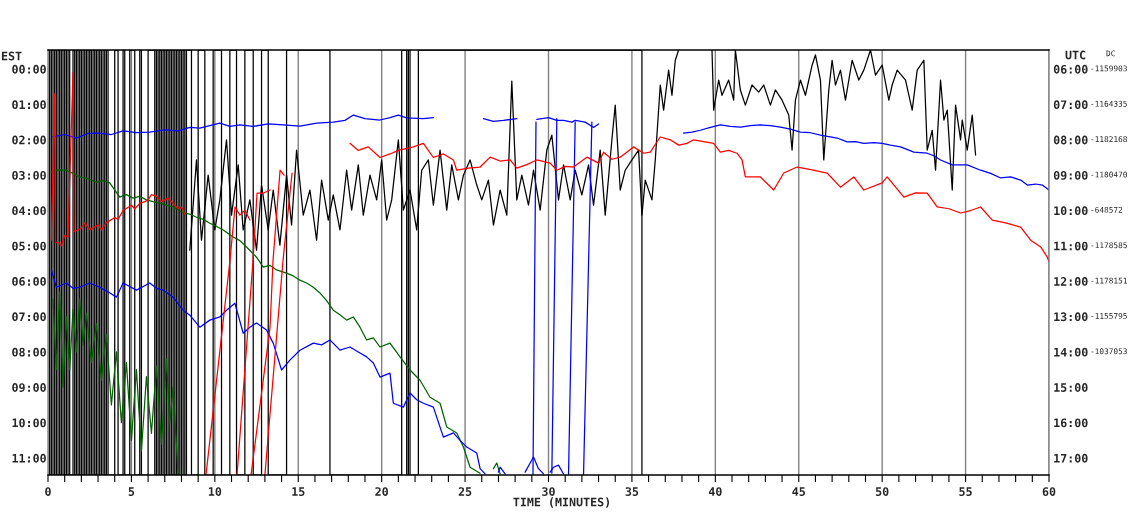 The height and width of the screenshot is (519, 1130). I want to click on x-tick-label: 10, so click(215, 491).